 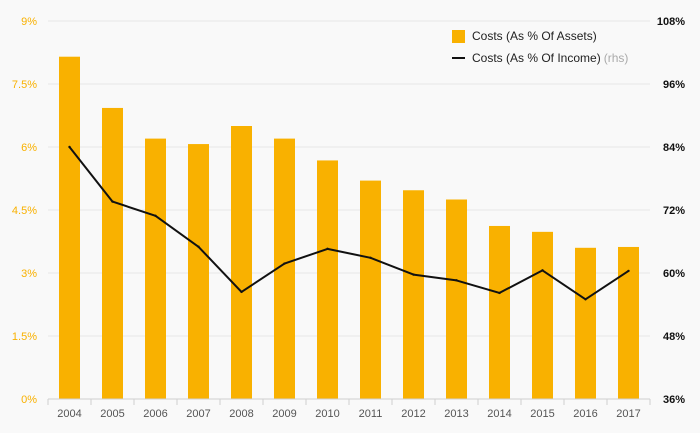 I want to click on bar-2013, so click(x=456, y=299).